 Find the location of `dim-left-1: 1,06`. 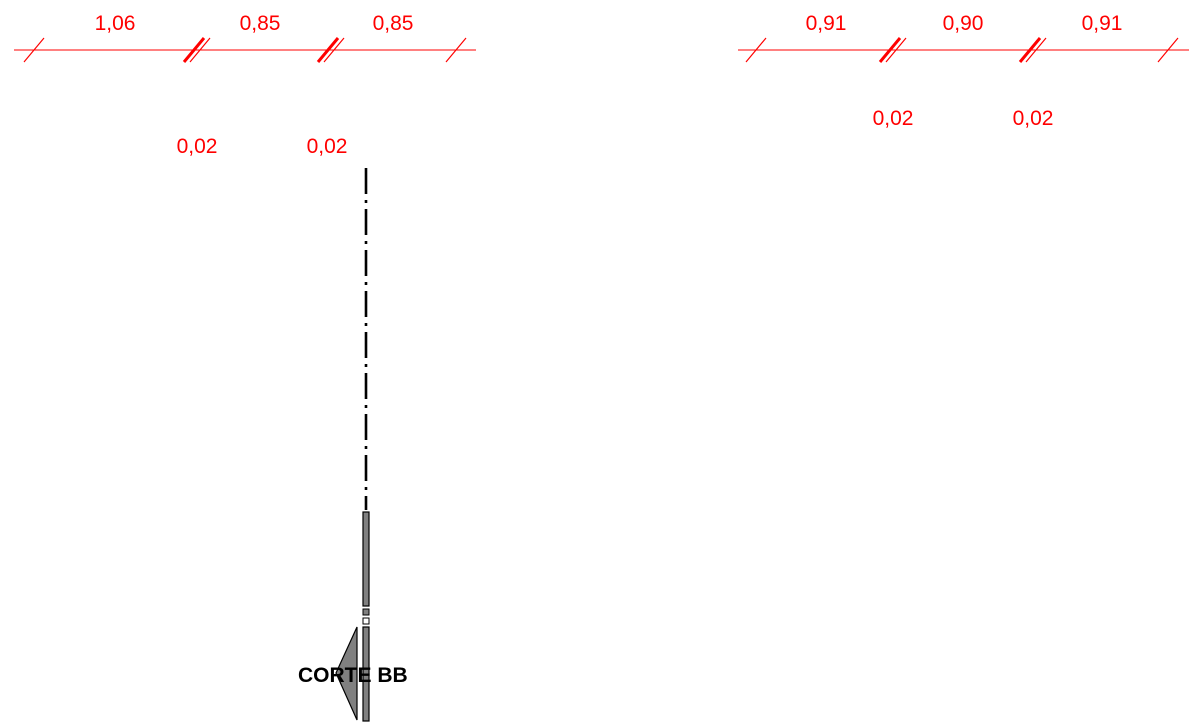

dim-left-1: 1,06 is located at coordinates (115, 23).